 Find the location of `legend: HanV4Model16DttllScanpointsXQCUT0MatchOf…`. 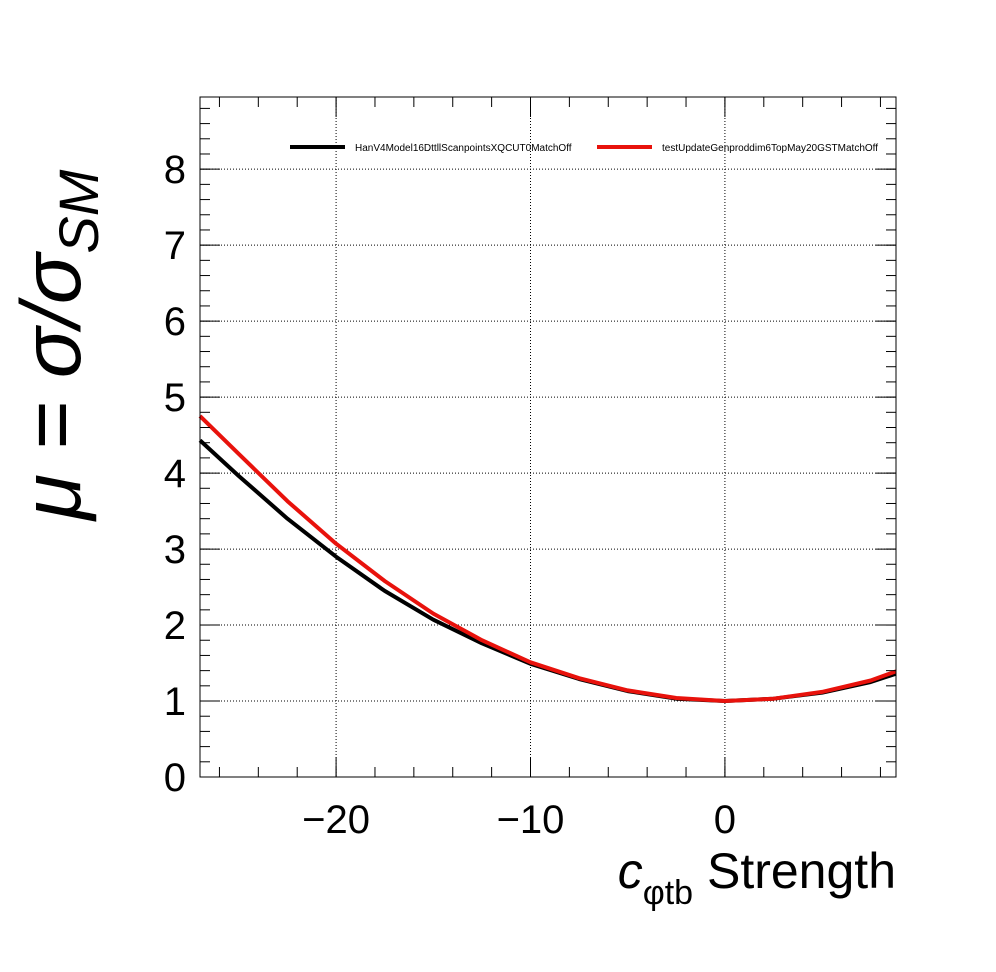

legend: HanV4Model16DttllScanpointsXQCUT0MatchOf… is located at coordinates (584, 148).